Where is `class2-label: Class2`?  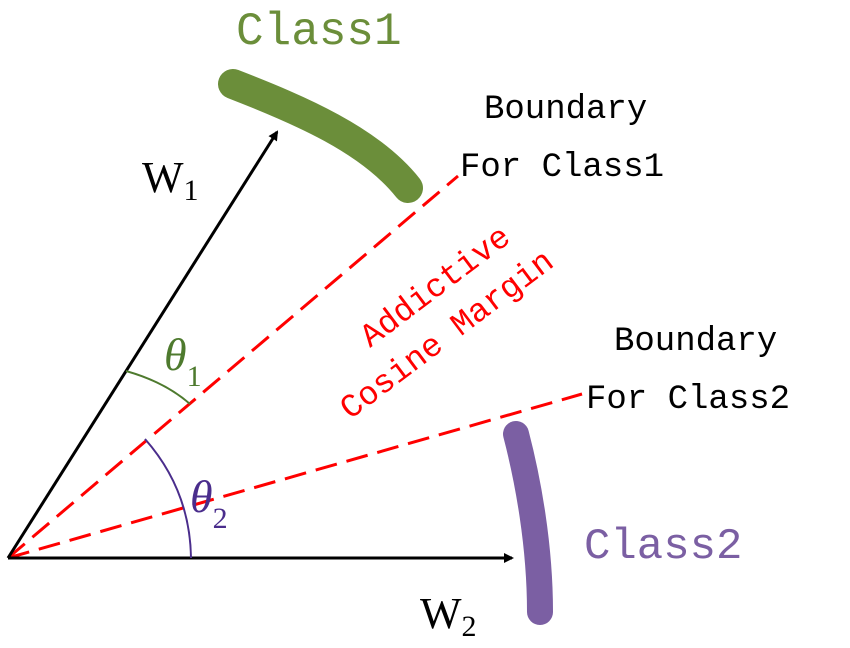 class2-label: Class2 is located at coordinates (663, 547).